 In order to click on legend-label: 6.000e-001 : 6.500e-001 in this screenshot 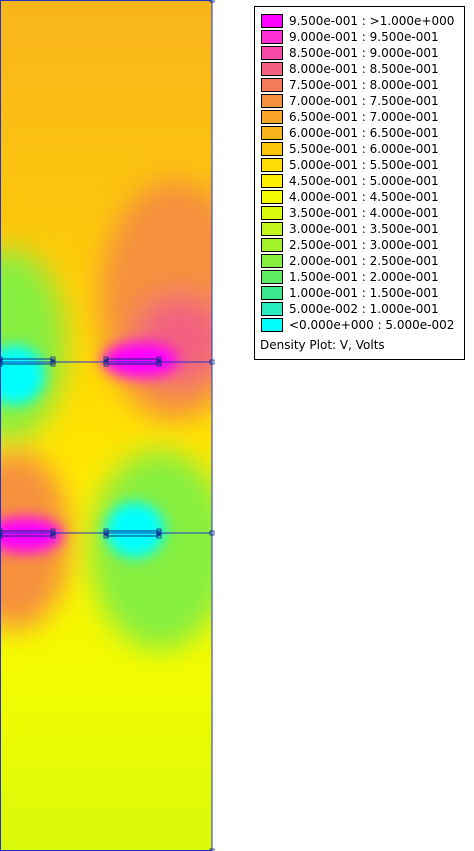, I will do `click(364, 133)`.